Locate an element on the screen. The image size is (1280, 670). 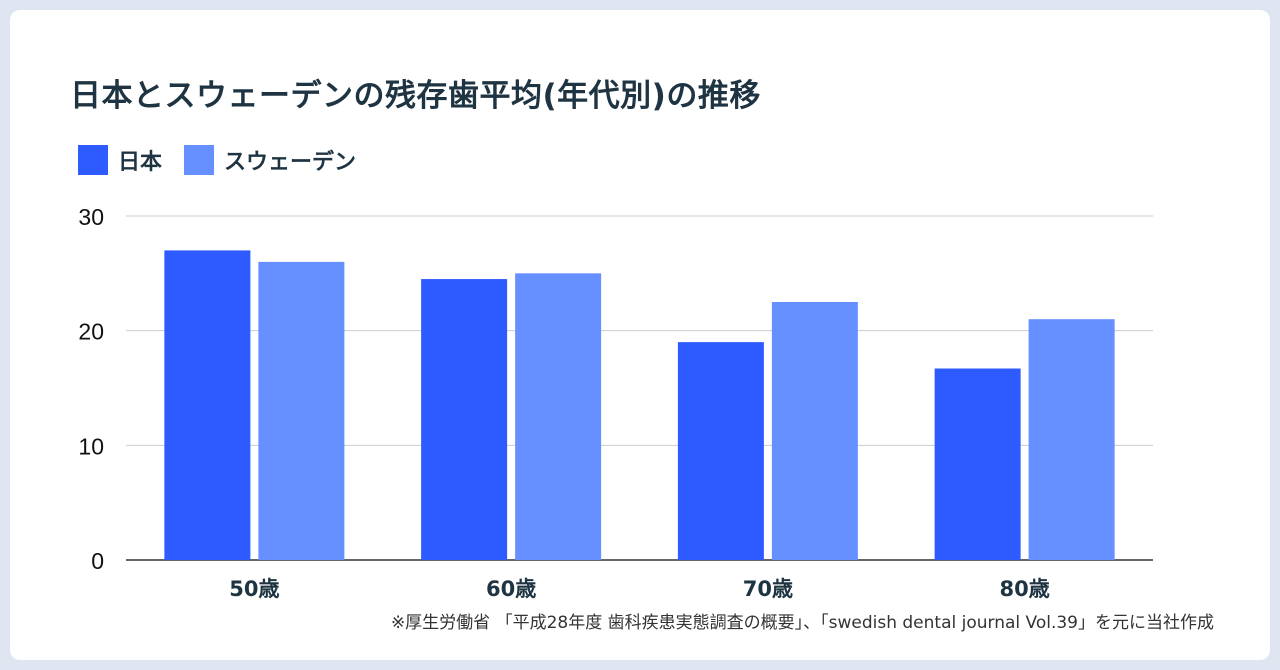
legend-item-sweden: スウェーデン is located at coordinates (270, 160).